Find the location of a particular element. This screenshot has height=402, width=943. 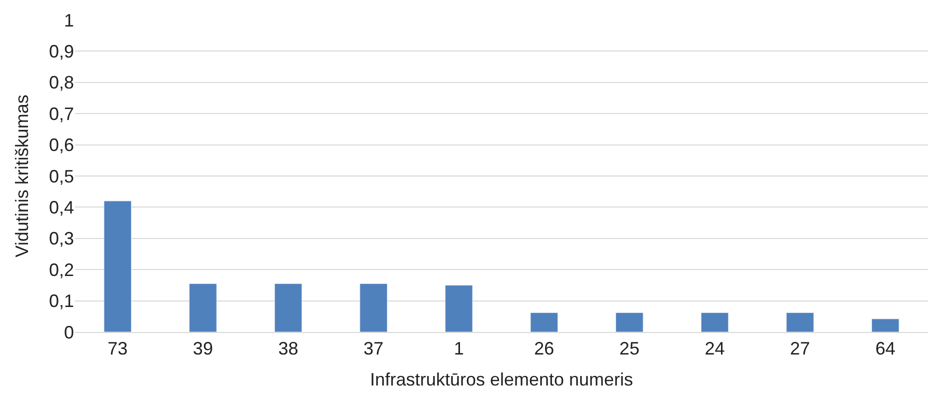

x-tick-label: 27 is located at coordinates (800, 348).